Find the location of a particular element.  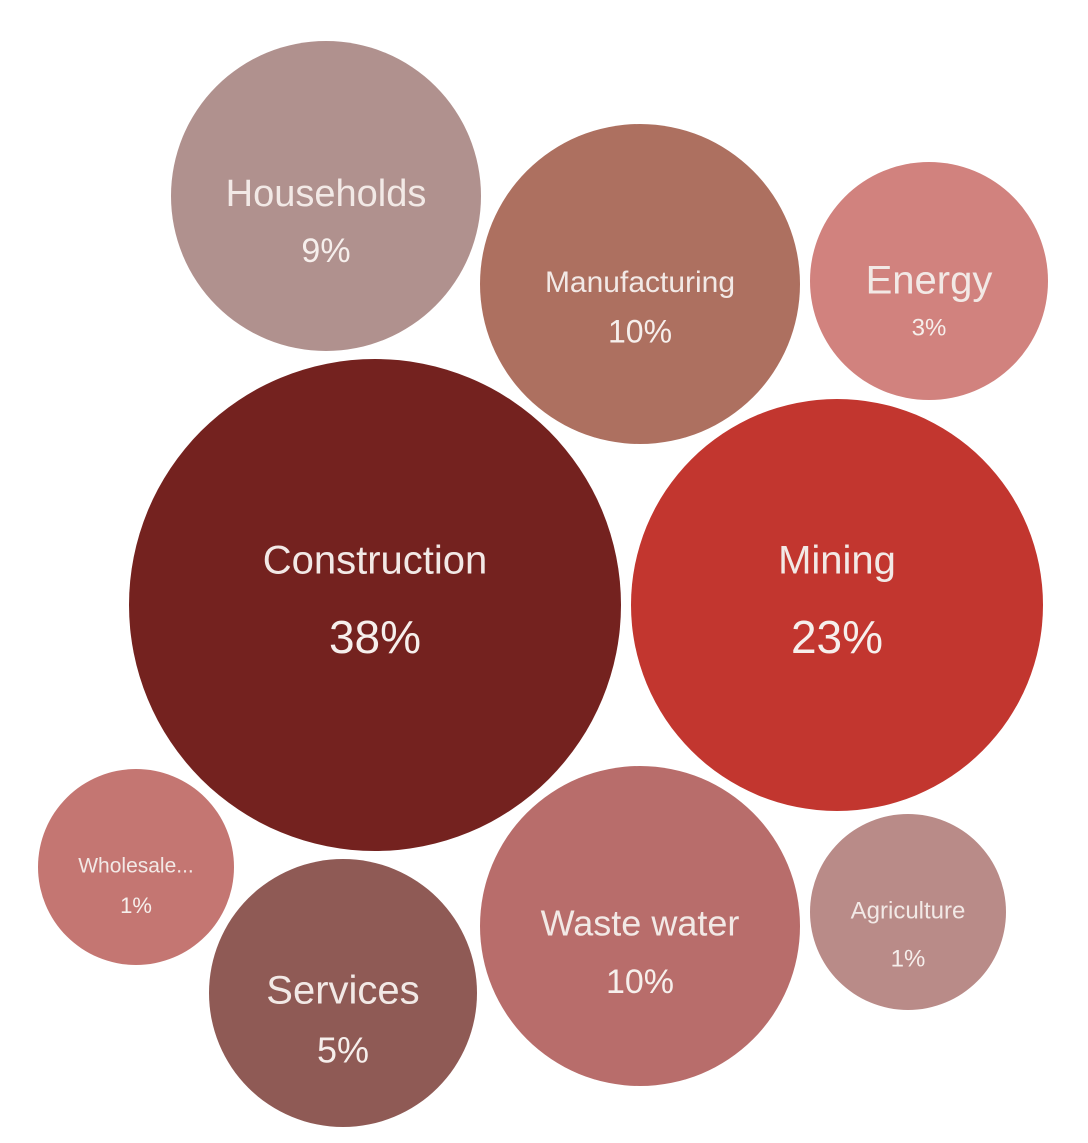

bubble-circle-agriculture is located at coordinates (908, 912).